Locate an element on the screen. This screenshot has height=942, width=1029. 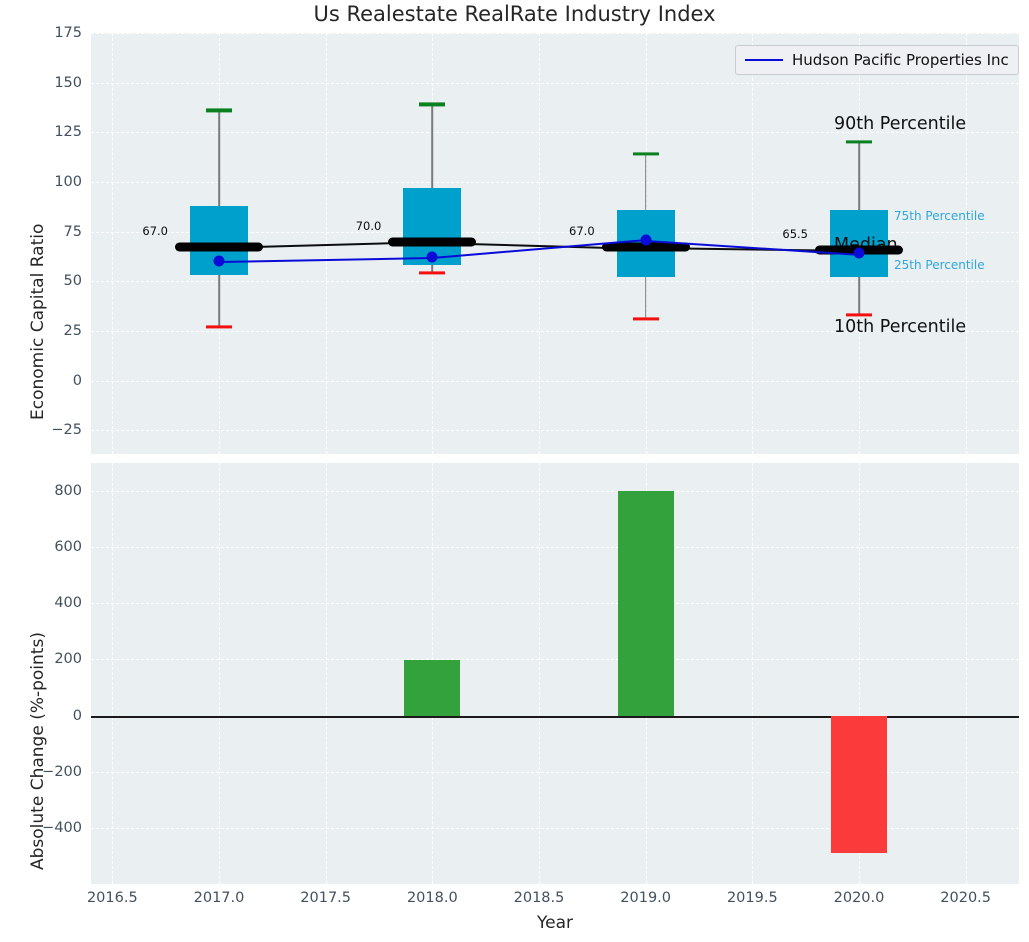
y-tick-label: 50 is located at coordinates (72, 281).